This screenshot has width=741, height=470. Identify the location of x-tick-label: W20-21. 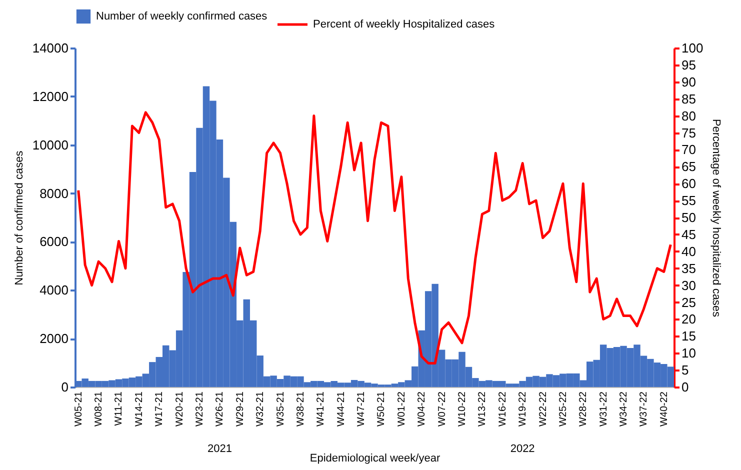
(180, 409).